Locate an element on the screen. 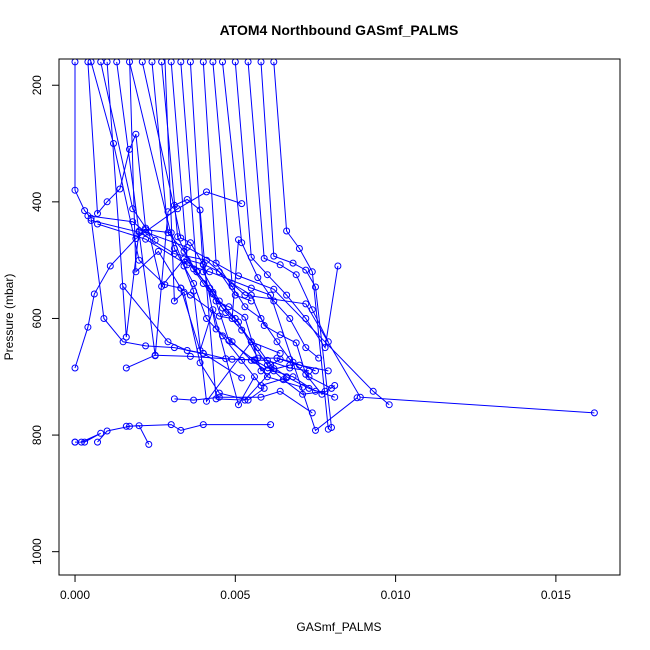  y-tick-label: 1000 is located at coordinates (37, 551).